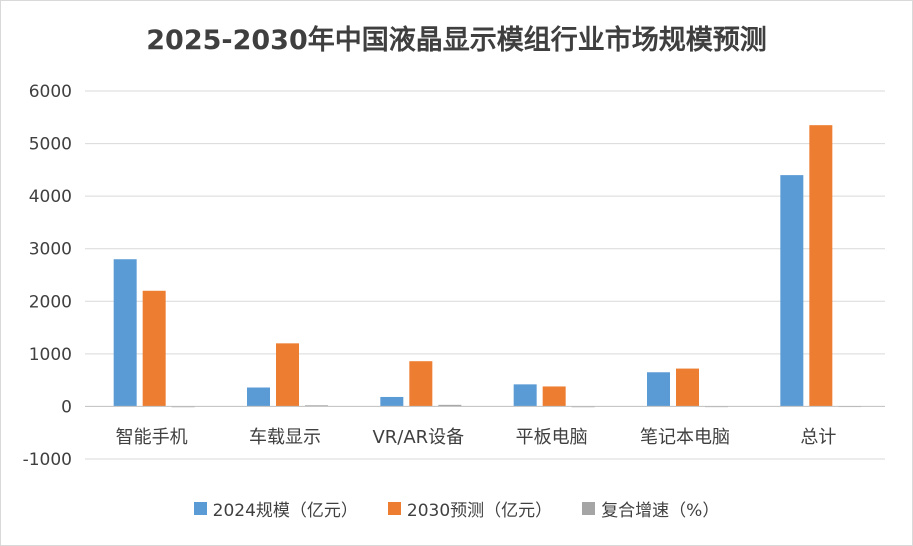 The height and width of the screenshot is (546, 913). What do you see at coordinates (418, 437) in the screenshot?
I see `x-tick-label: VR/AR设备` at bounding box center [418, 437].